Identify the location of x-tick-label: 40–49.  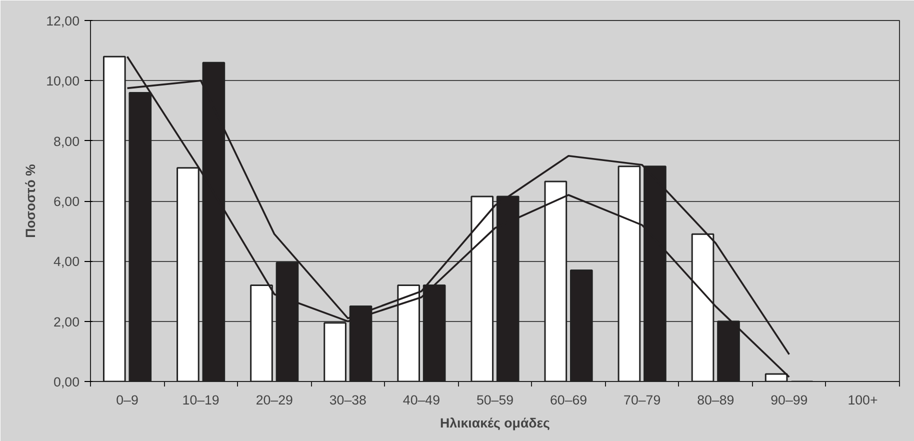
(421, 400).